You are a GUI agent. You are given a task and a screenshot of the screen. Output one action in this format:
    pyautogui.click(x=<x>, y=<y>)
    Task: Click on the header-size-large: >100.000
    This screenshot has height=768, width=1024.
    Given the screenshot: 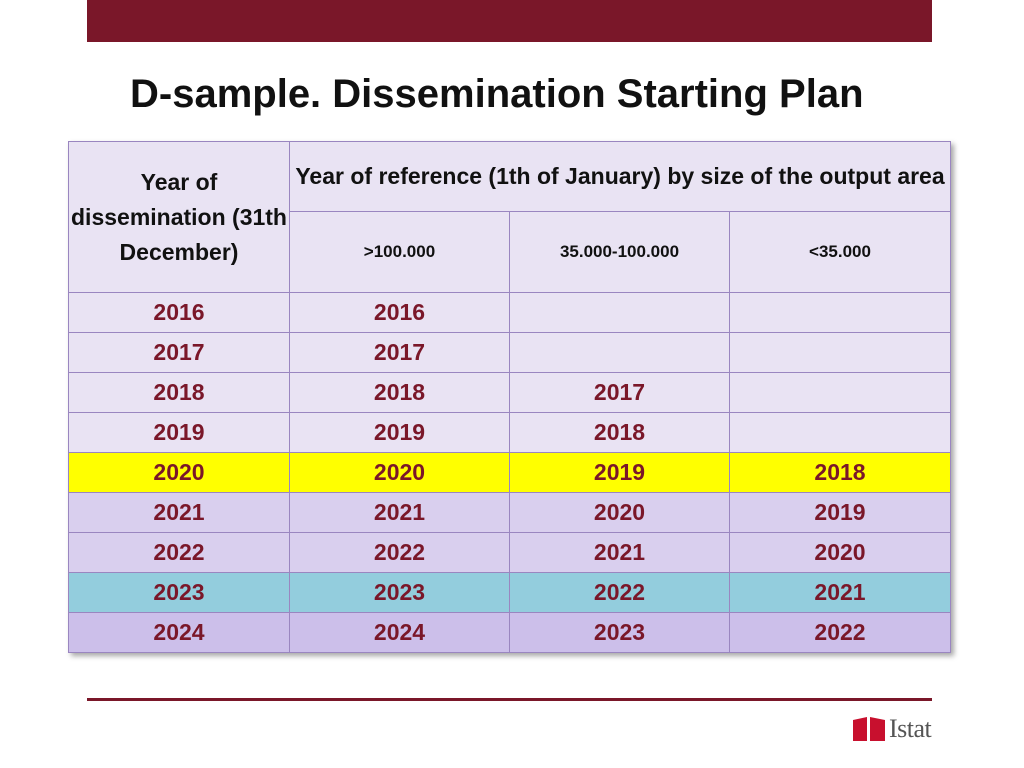 What is the action you would take?
    pyautogui.click(x=399, y=252)
    